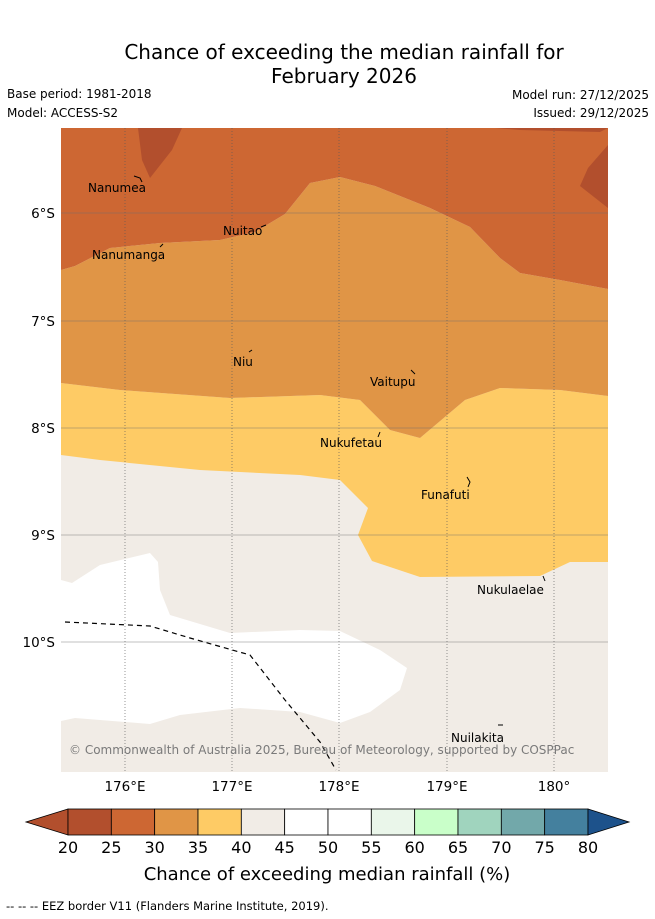  I want to click on lat-label-8s: 8°S, so click(43, 429).